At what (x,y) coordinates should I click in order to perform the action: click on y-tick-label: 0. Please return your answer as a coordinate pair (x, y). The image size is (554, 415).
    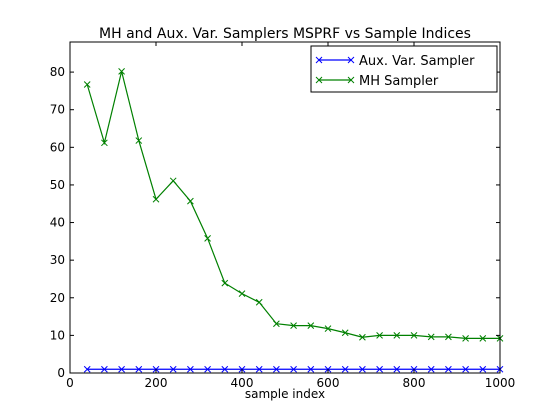
    Looking at the image, I should click on (61, 373).